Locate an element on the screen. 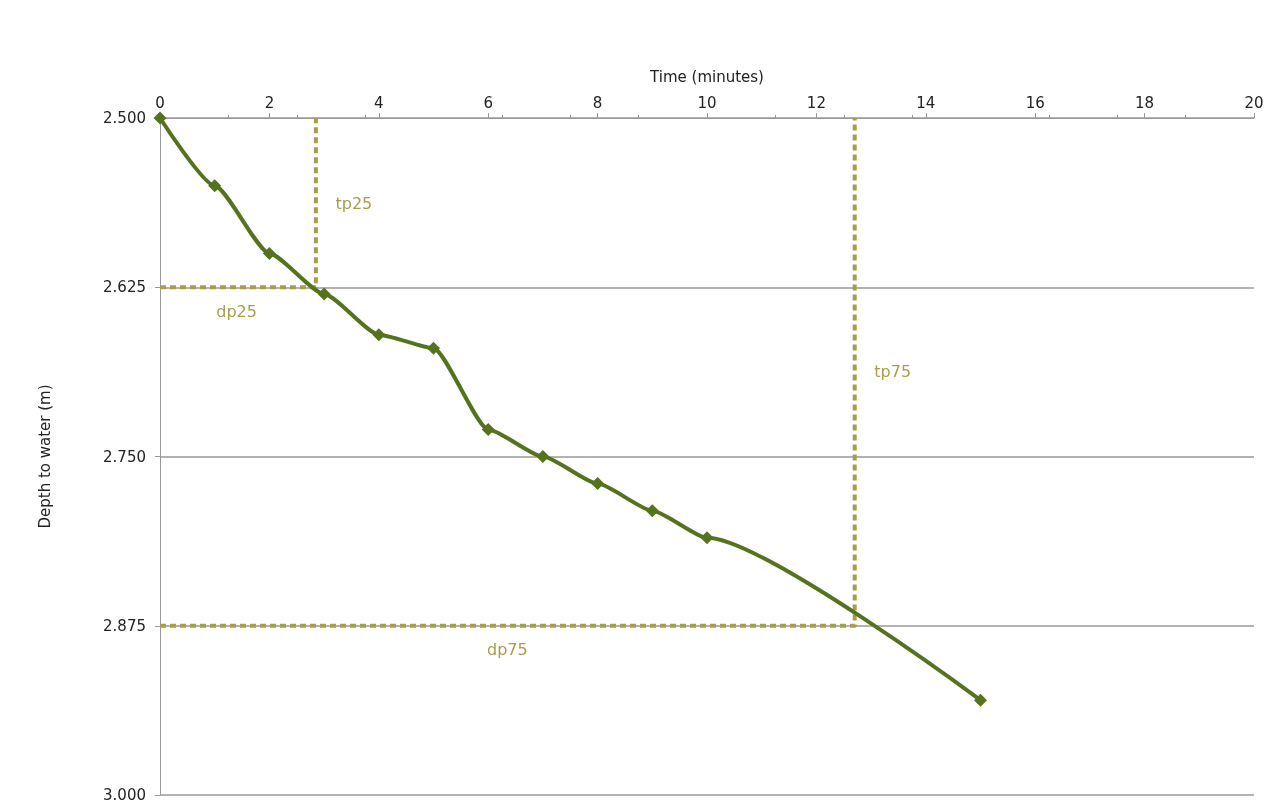  x-tick-label: 2 is located at coordinates (269, 102).